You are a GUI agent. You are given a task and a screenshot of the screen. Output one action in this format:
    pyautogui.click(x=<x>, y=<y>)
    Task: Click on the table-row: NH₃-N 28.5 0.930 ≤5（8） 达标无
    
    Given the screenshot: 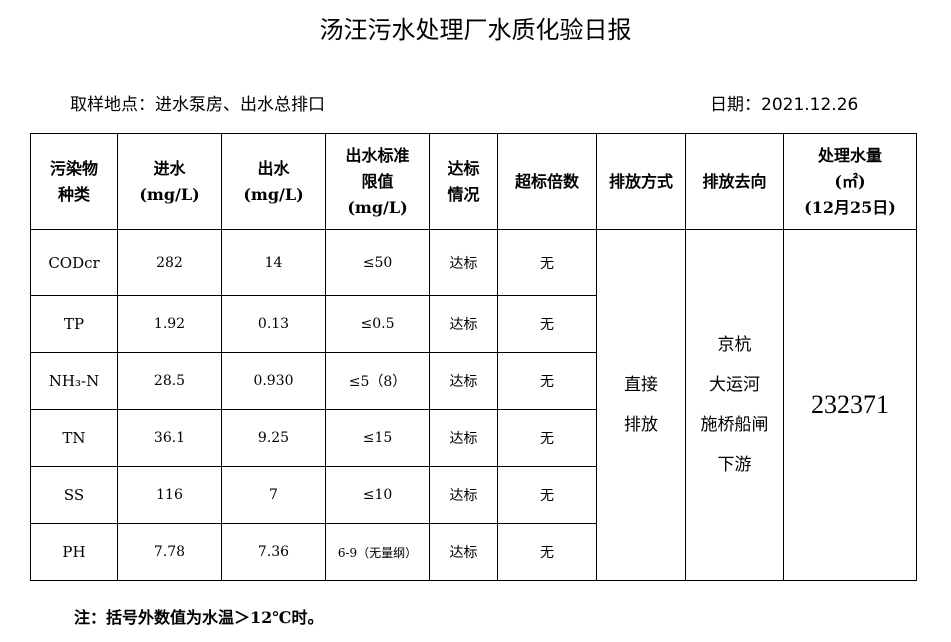 What is the action you would take?
    pyautogui.click(x=473, y=381)
    